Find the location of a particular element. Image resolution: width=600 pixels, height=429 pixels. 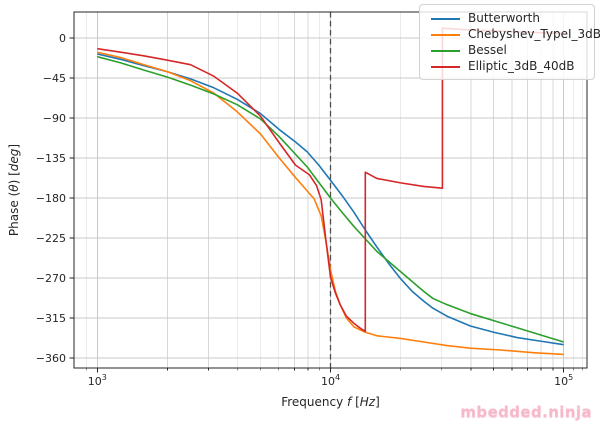

legend-label: Elliptic_3dB_40dB is located at coordinates (521, 66).